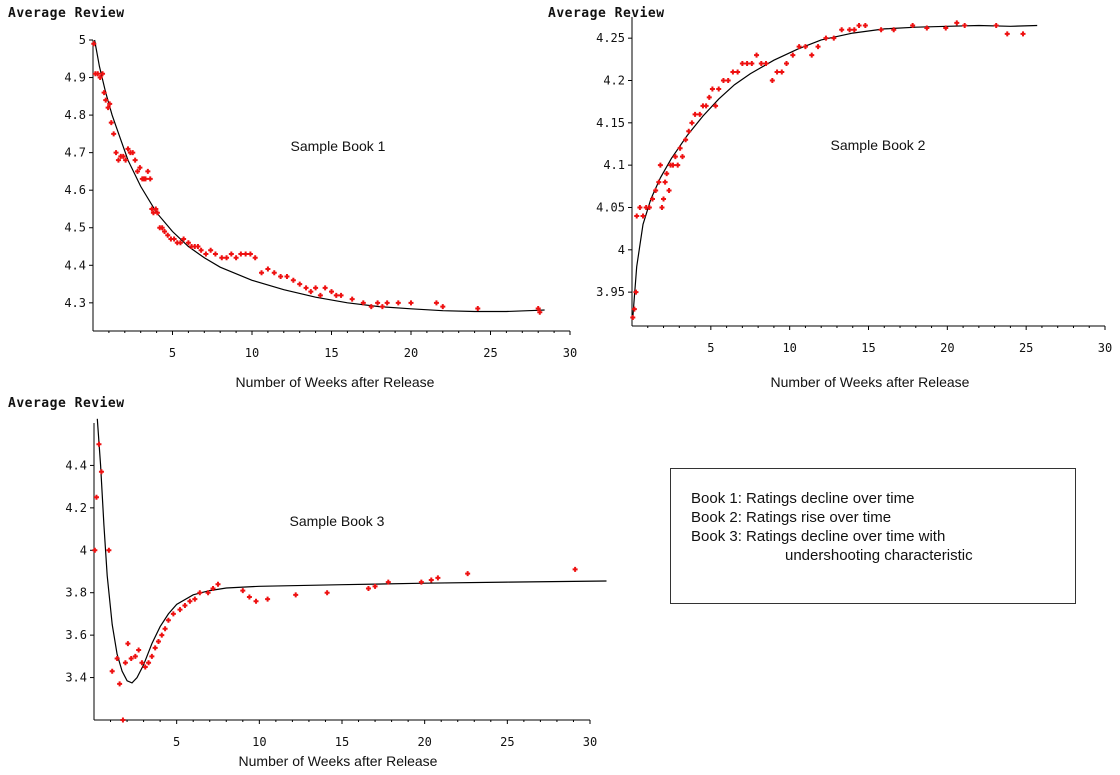 Image resolution: width=1120 pixels, height=775 pixels. What do you see at coordinates (252, 353) in the screenshot?
I see `x-tick-label: 10` at bounding box center [252, 353].